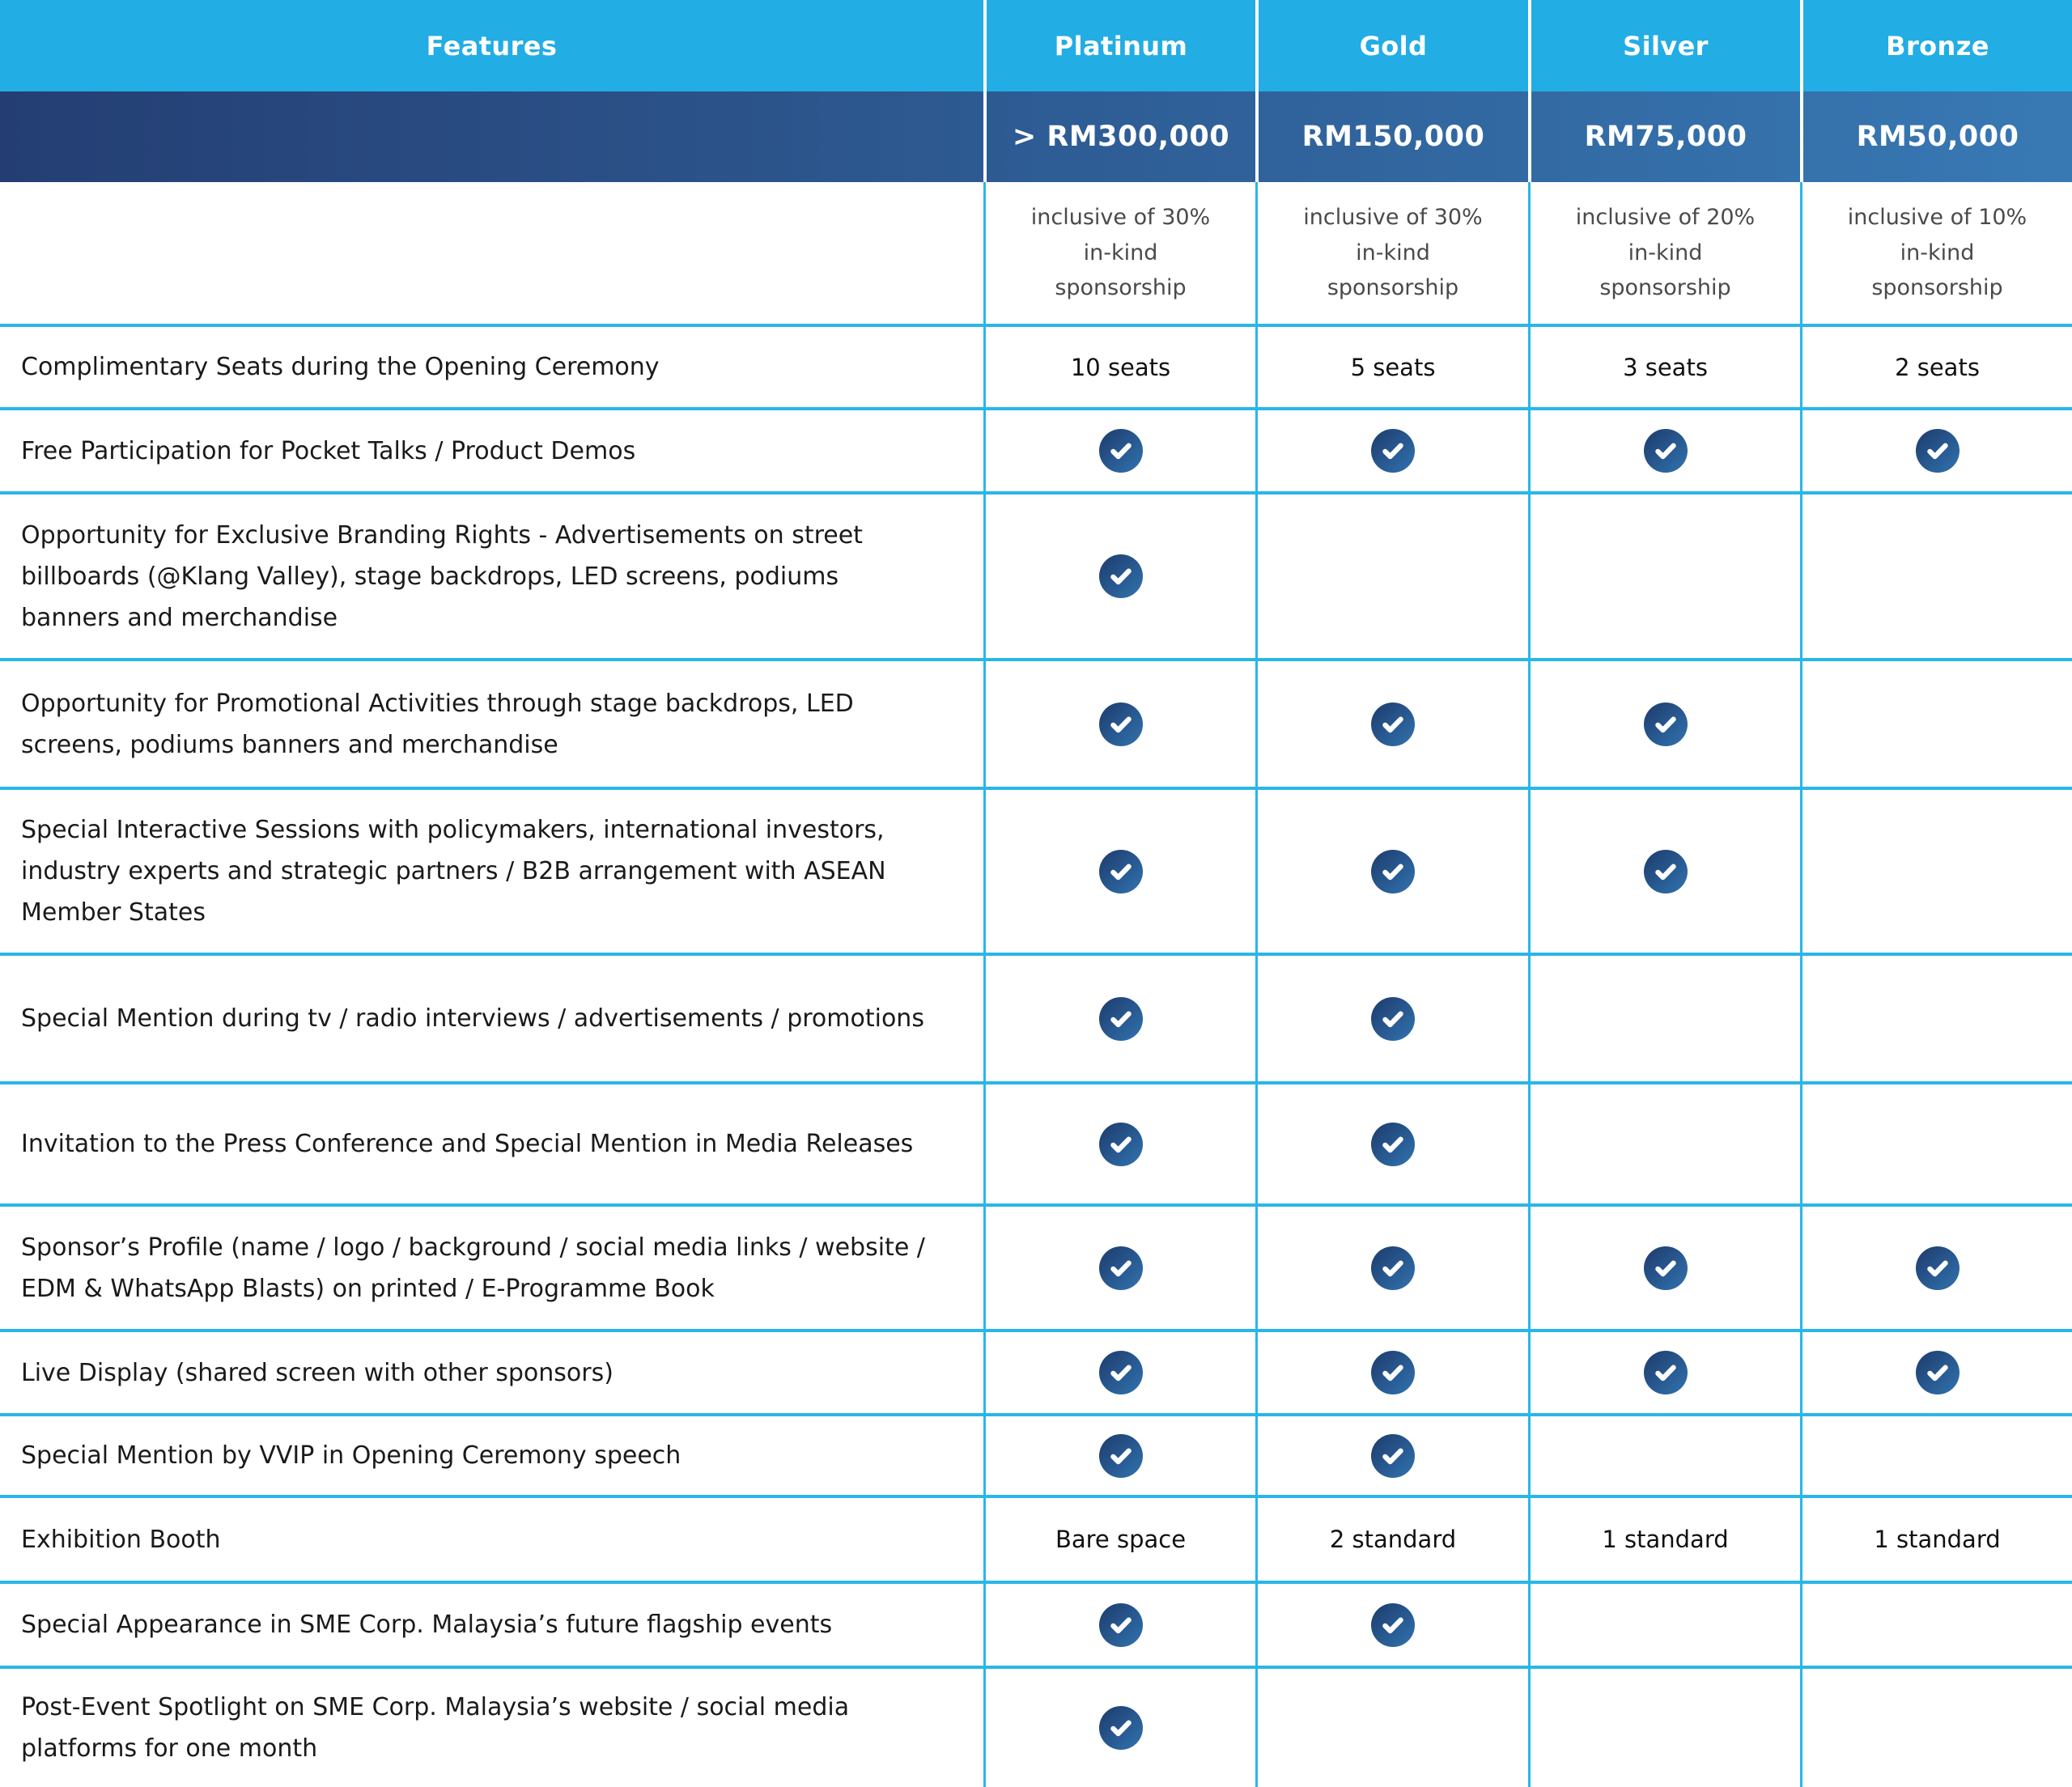 The height and width of the screenshot is (1787, 2072). I want to click on feature-value-silver: 3 seats, so click(1664, 367).